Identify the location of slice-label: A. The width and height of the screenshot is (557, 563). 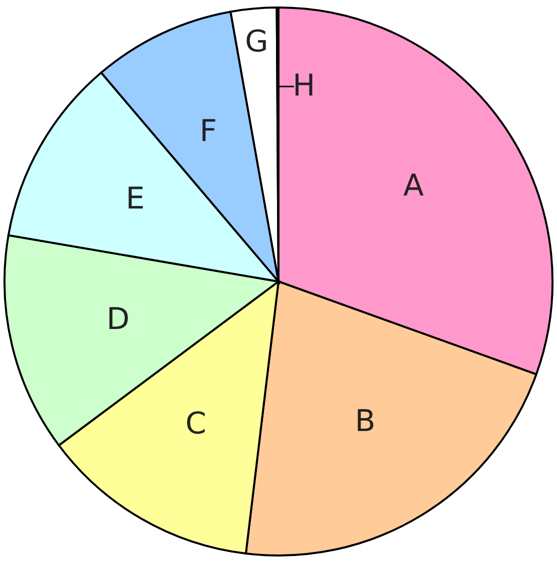
(413, 186).